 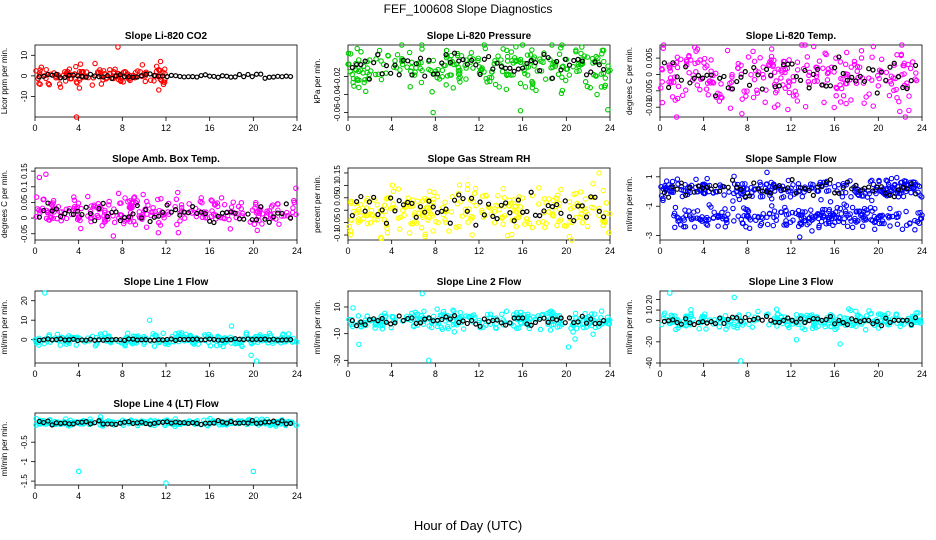 I want to click on x-tick-label: 24, so click(x=922, y=128).